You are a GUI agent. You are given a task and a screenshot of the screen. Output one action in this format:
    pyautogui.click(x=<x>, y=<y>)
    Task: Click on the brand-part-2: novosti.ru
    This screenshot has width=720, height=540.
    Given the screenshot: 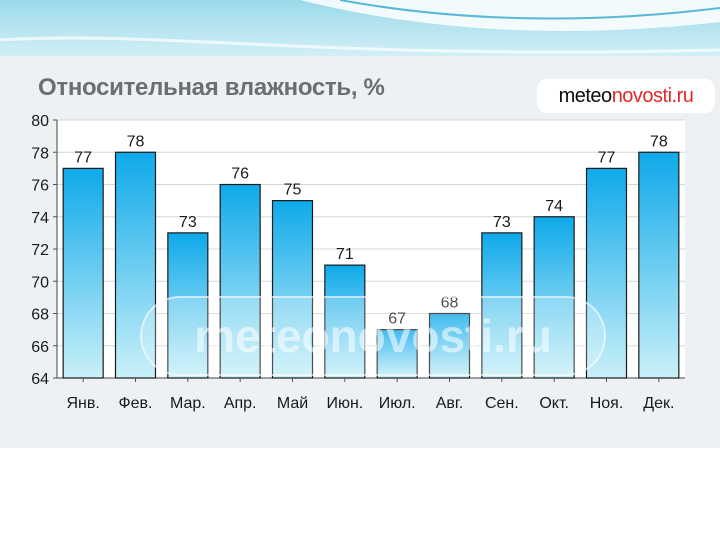 What is the action you would take?
    pyautogui.click(x=652, y=95)
    